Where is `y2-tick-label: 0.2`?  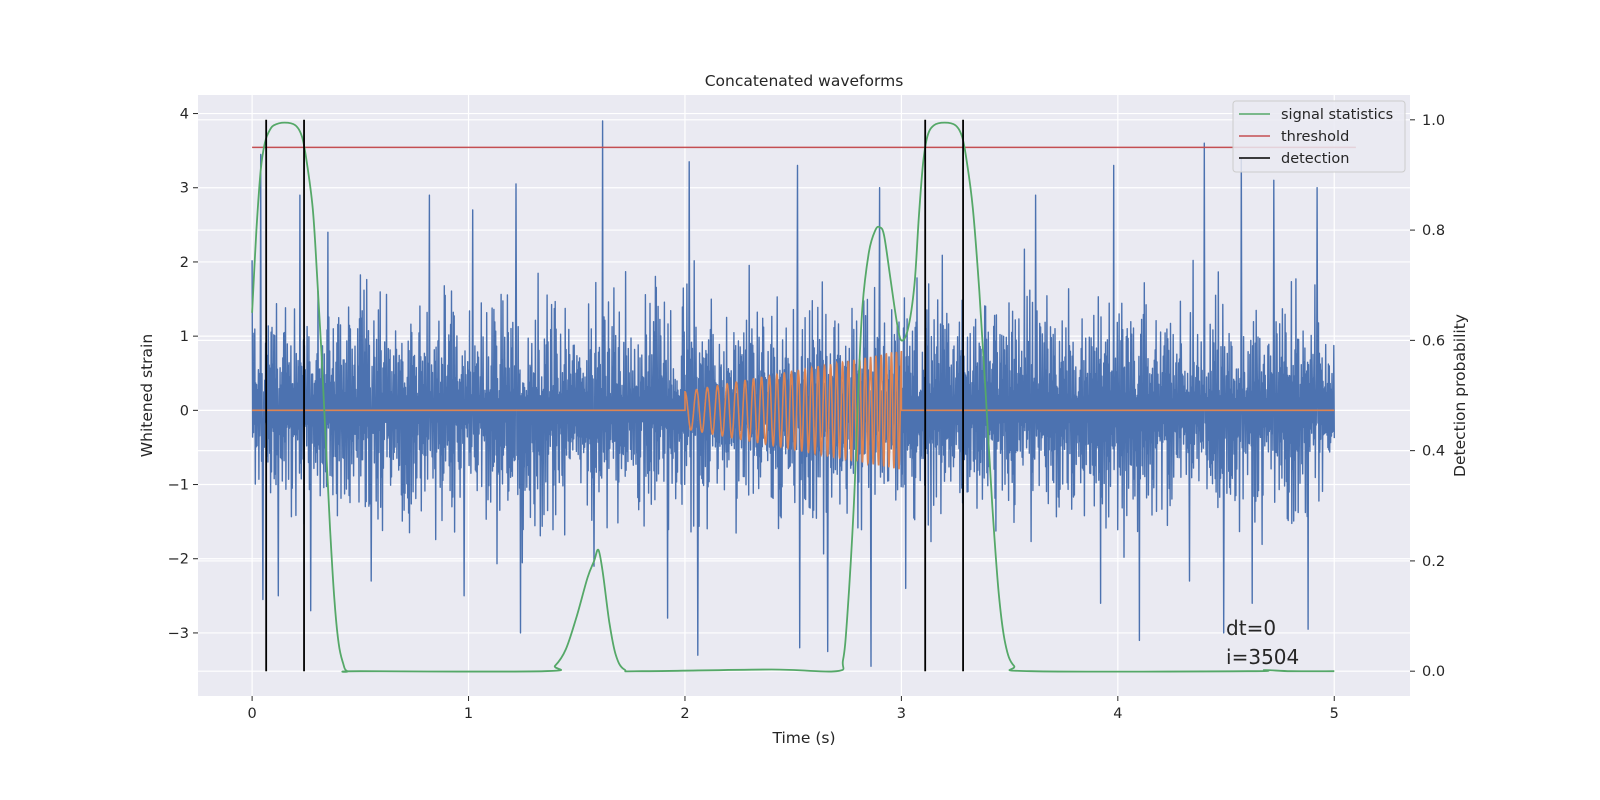
y2-tick-label: 0.2 is located at coordinates (1433, 562).